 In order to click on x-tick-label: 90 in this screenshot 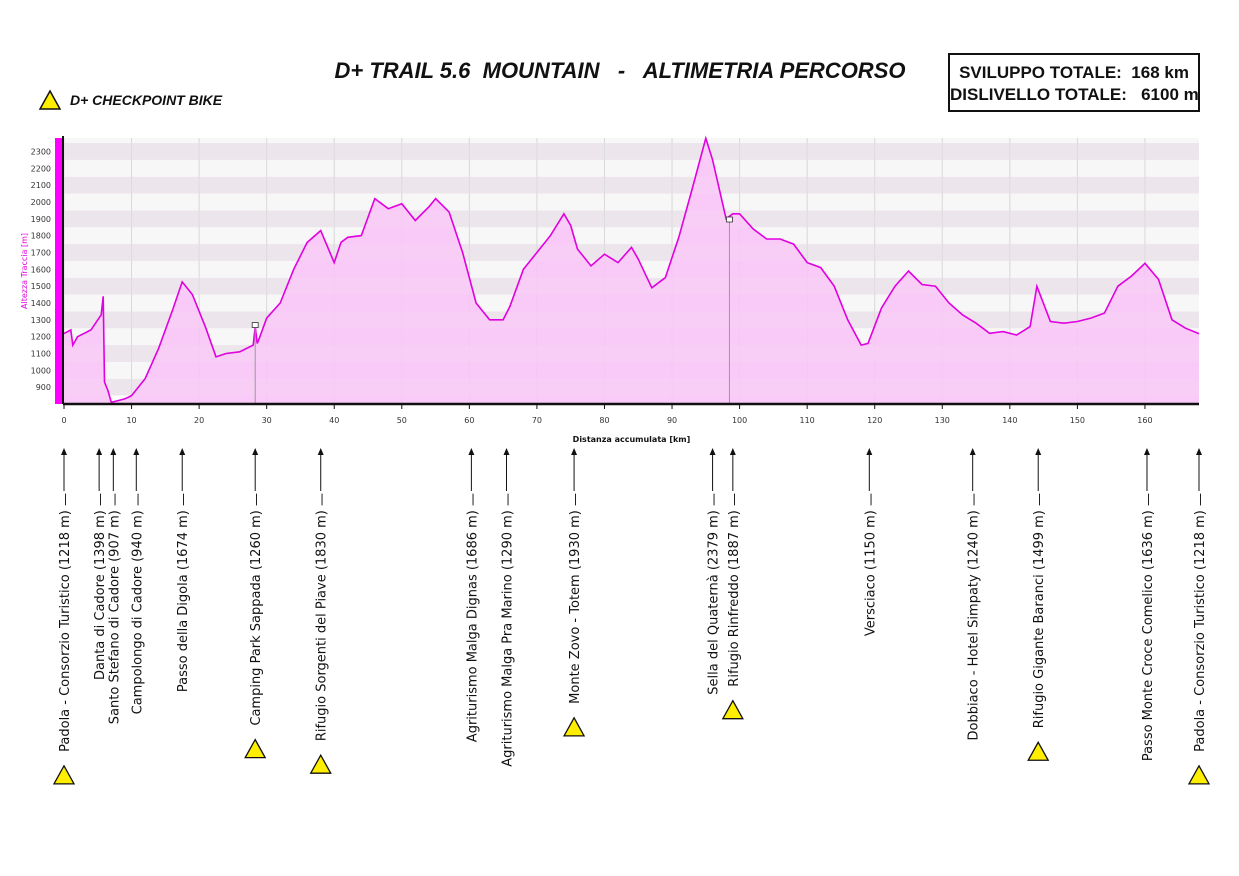, I will do `click(672, 420)`.